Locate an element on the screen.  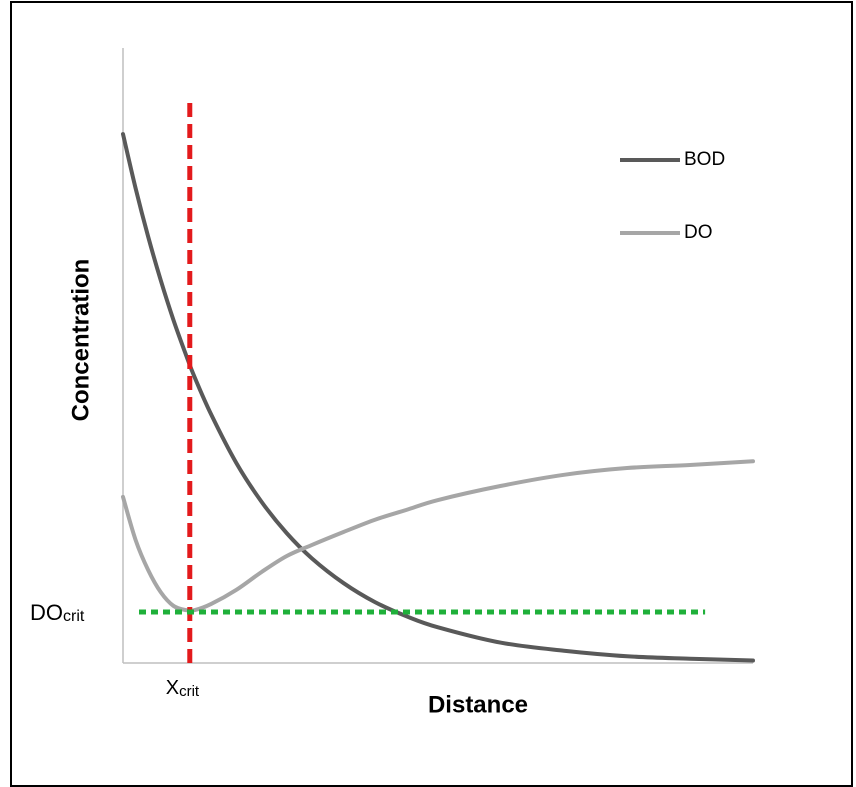
series-line is located at coordinates (438, 536).